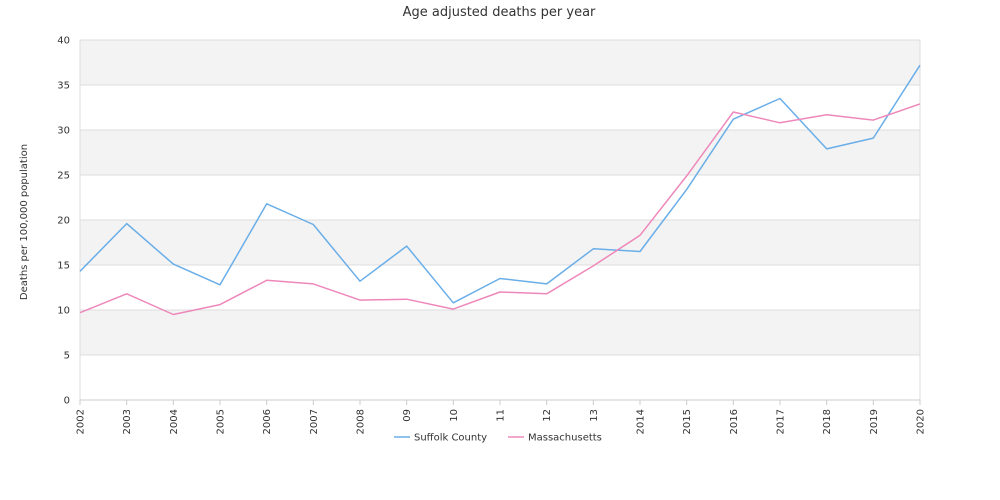 This screenshot has width=1000, height=500. I want to click on x-tick-label: 2016, so click(734, 421).